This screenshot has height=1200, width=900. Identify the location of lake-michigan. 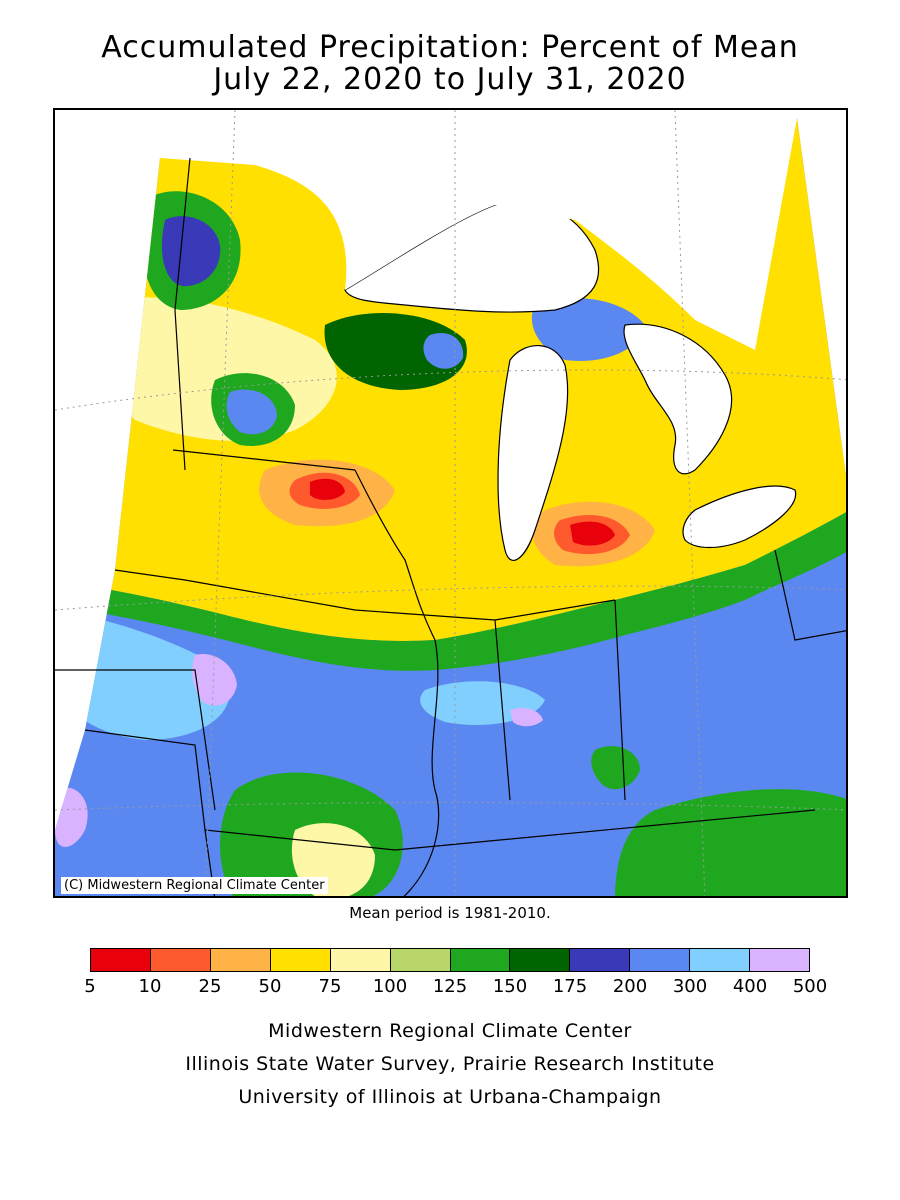
(533, 453).